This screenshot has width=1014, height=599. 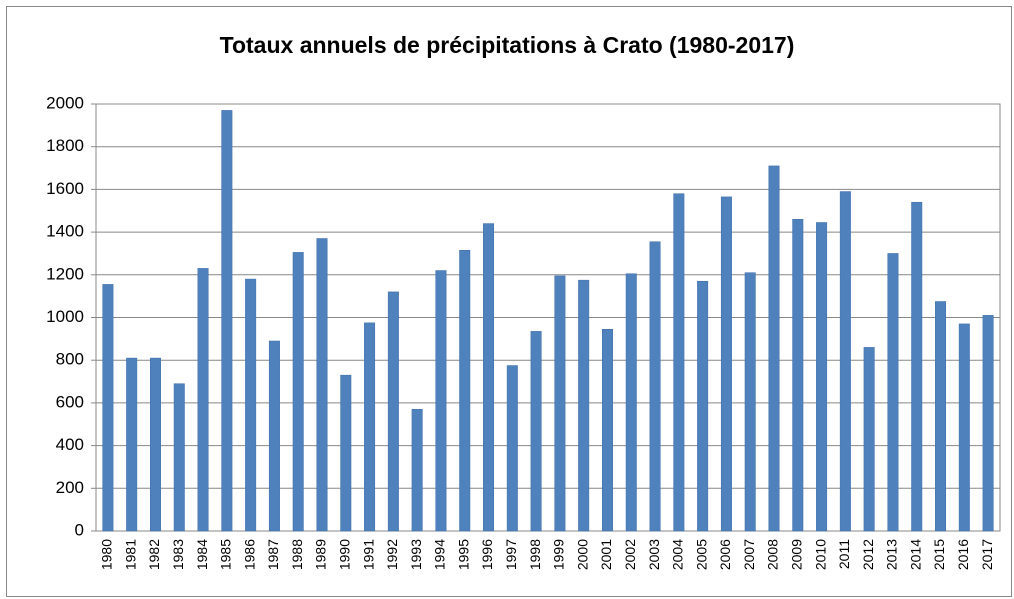 What do you see at coordinates (202, 554) in the screenshot?
I see `x-tick-label: 1984` at bounding box center [202, 554].